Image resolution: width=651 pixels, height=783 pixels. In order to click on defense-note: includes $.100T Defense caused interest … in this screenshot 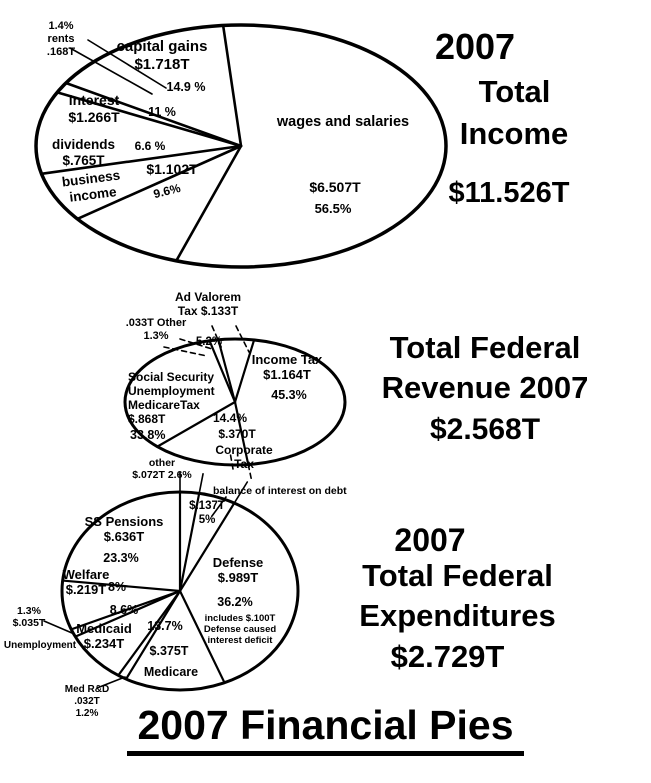, I will do `click(240, 630)`.